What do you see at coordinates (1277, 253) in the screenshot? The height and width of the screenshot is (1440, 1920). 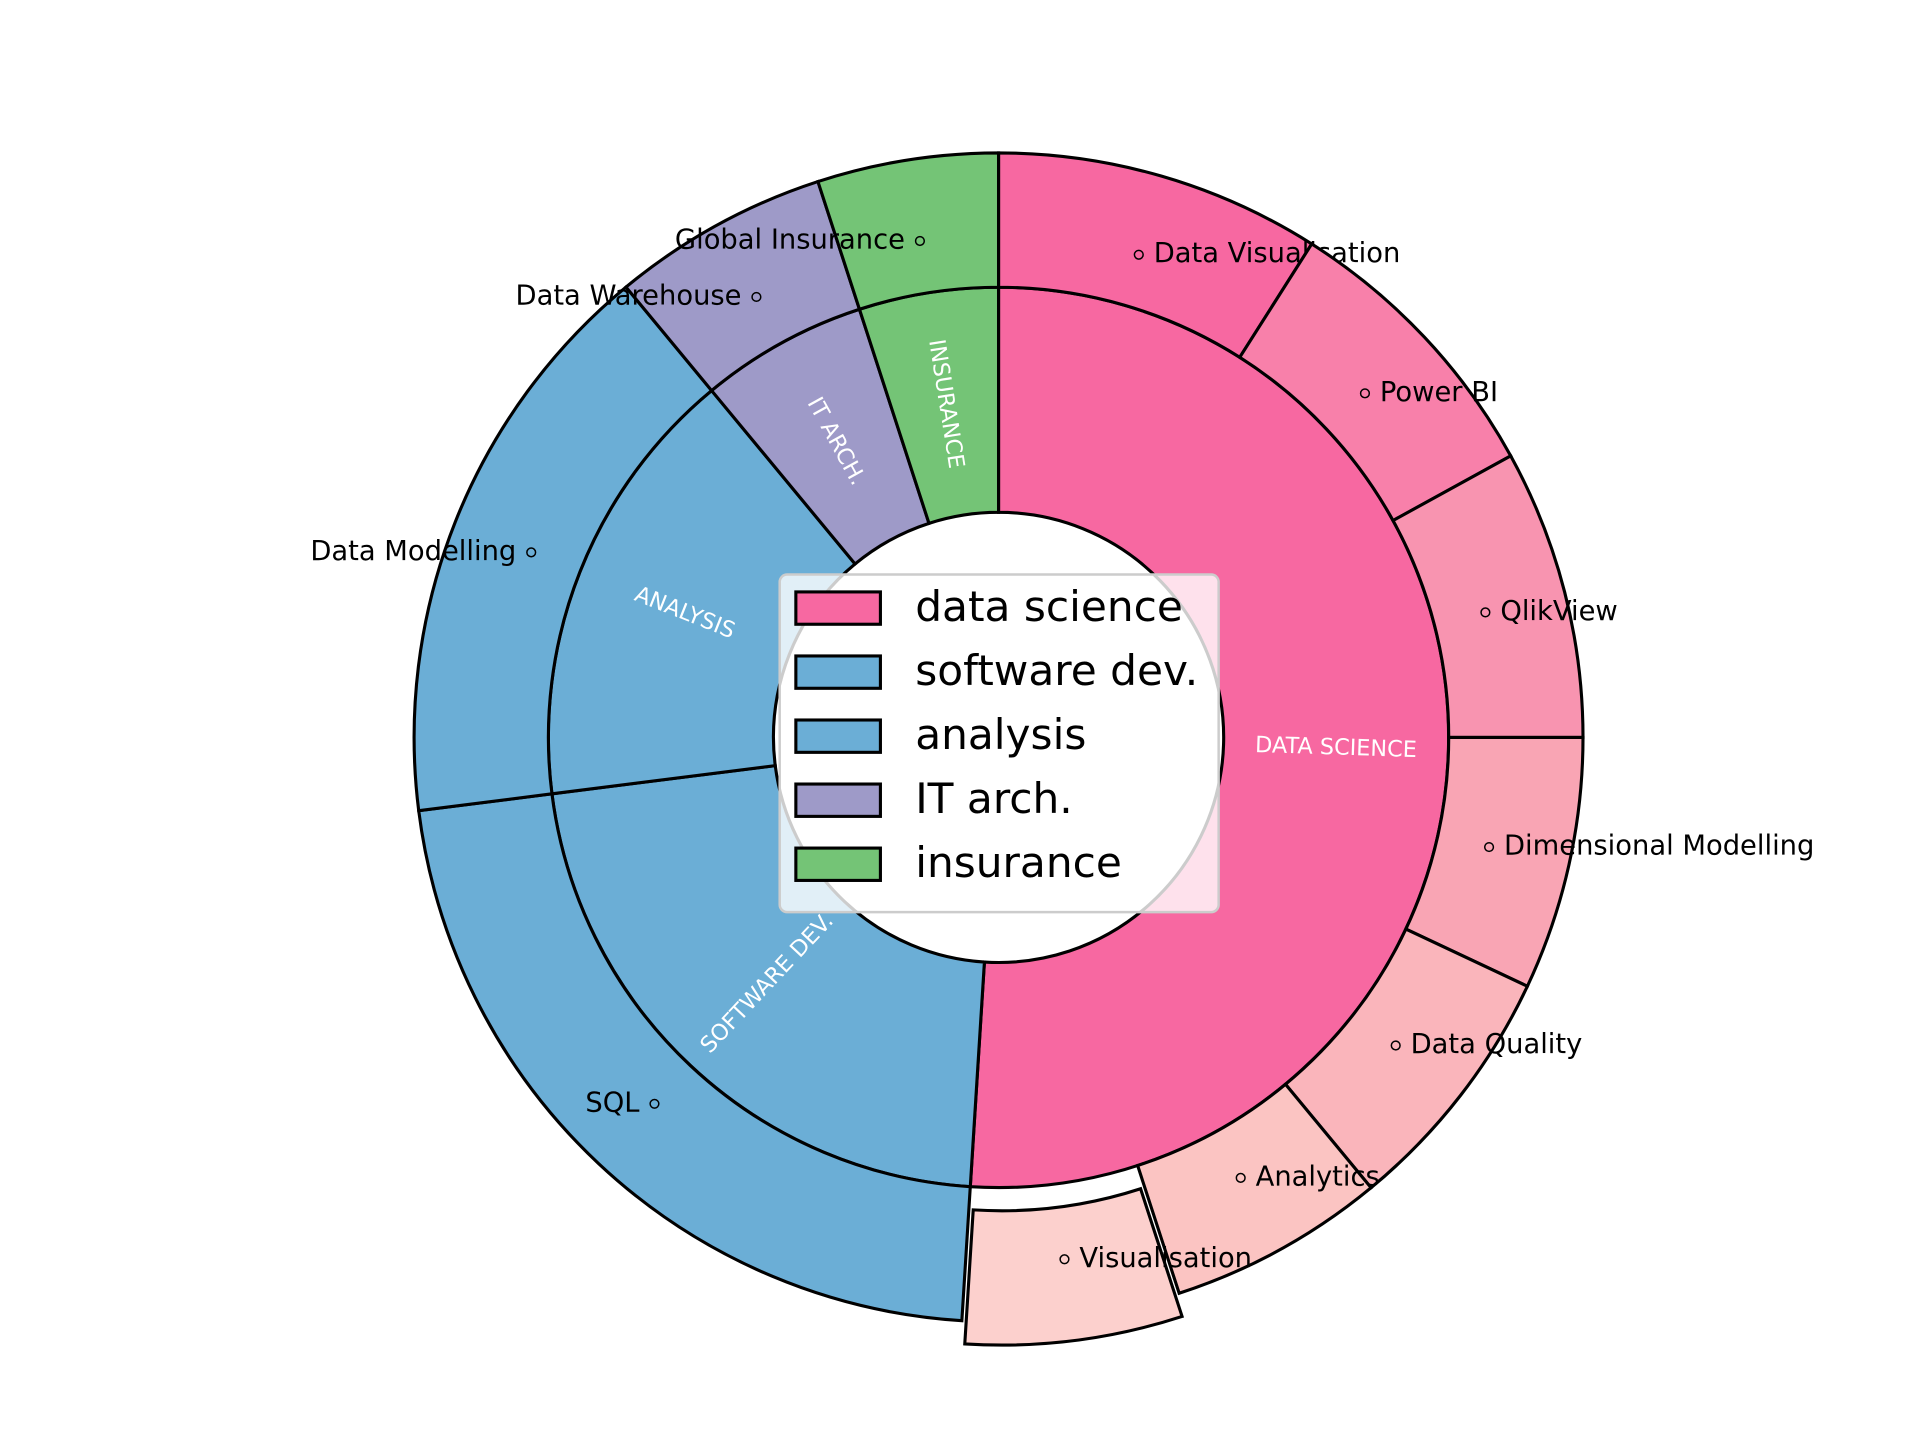 I see `outer-label: Data Visualisation` at bounding box center [1277, 253].